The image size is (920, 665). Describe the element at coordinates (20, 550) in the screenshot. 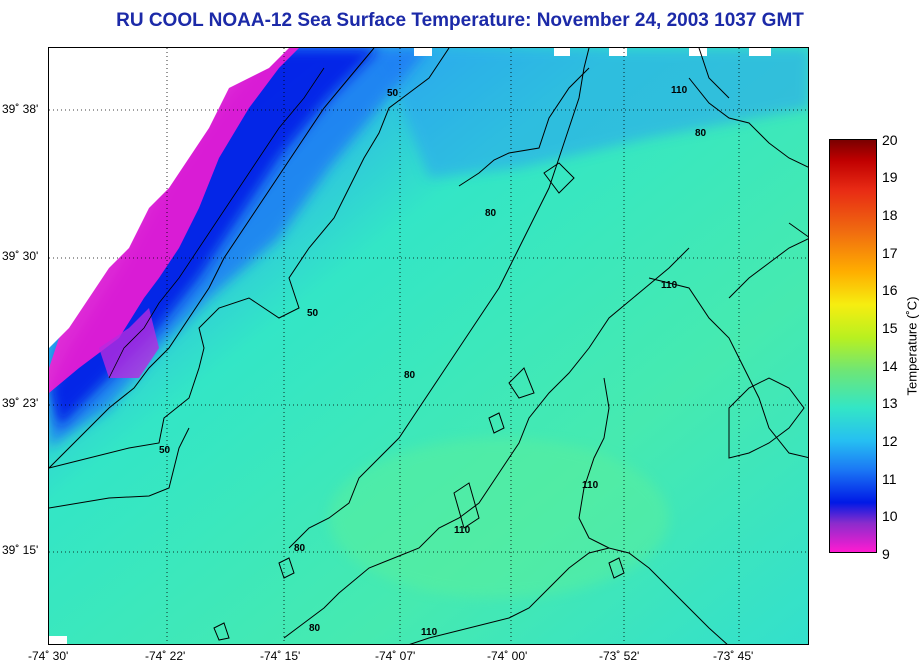

I see `lat-tick: 39˚ 15'` at that location.